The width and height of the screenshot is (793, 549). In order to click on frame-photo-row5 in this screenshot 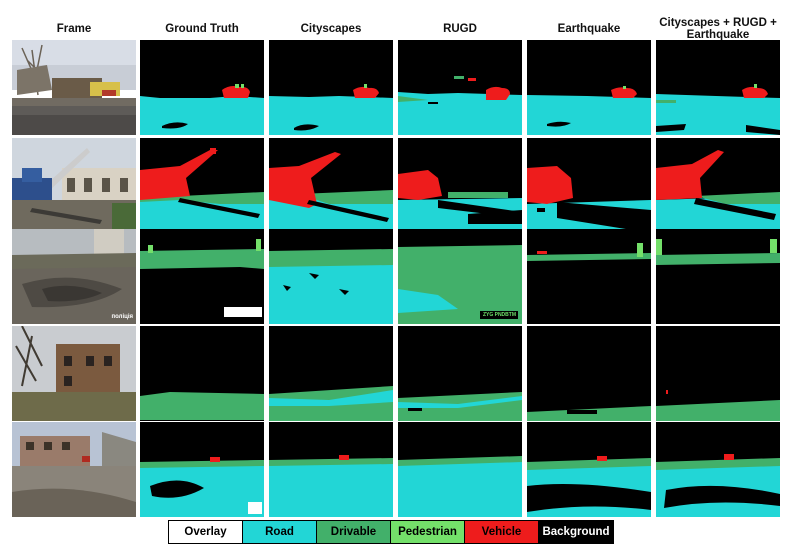, I will do `click(74, 469)`.